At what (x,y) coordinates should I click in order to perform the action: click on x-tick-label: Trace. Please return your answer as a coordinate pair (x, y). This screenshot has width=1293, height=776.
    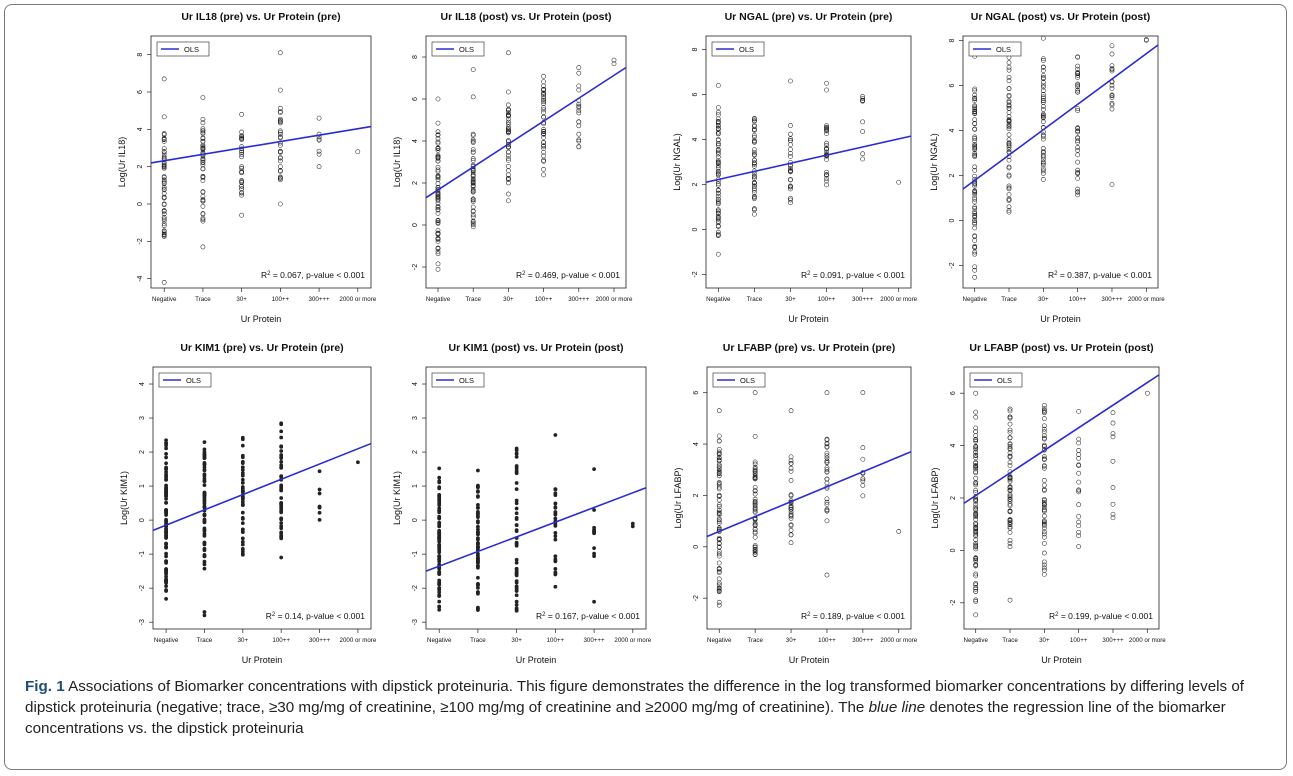
    Looking at the image, I should click on (473, 299).